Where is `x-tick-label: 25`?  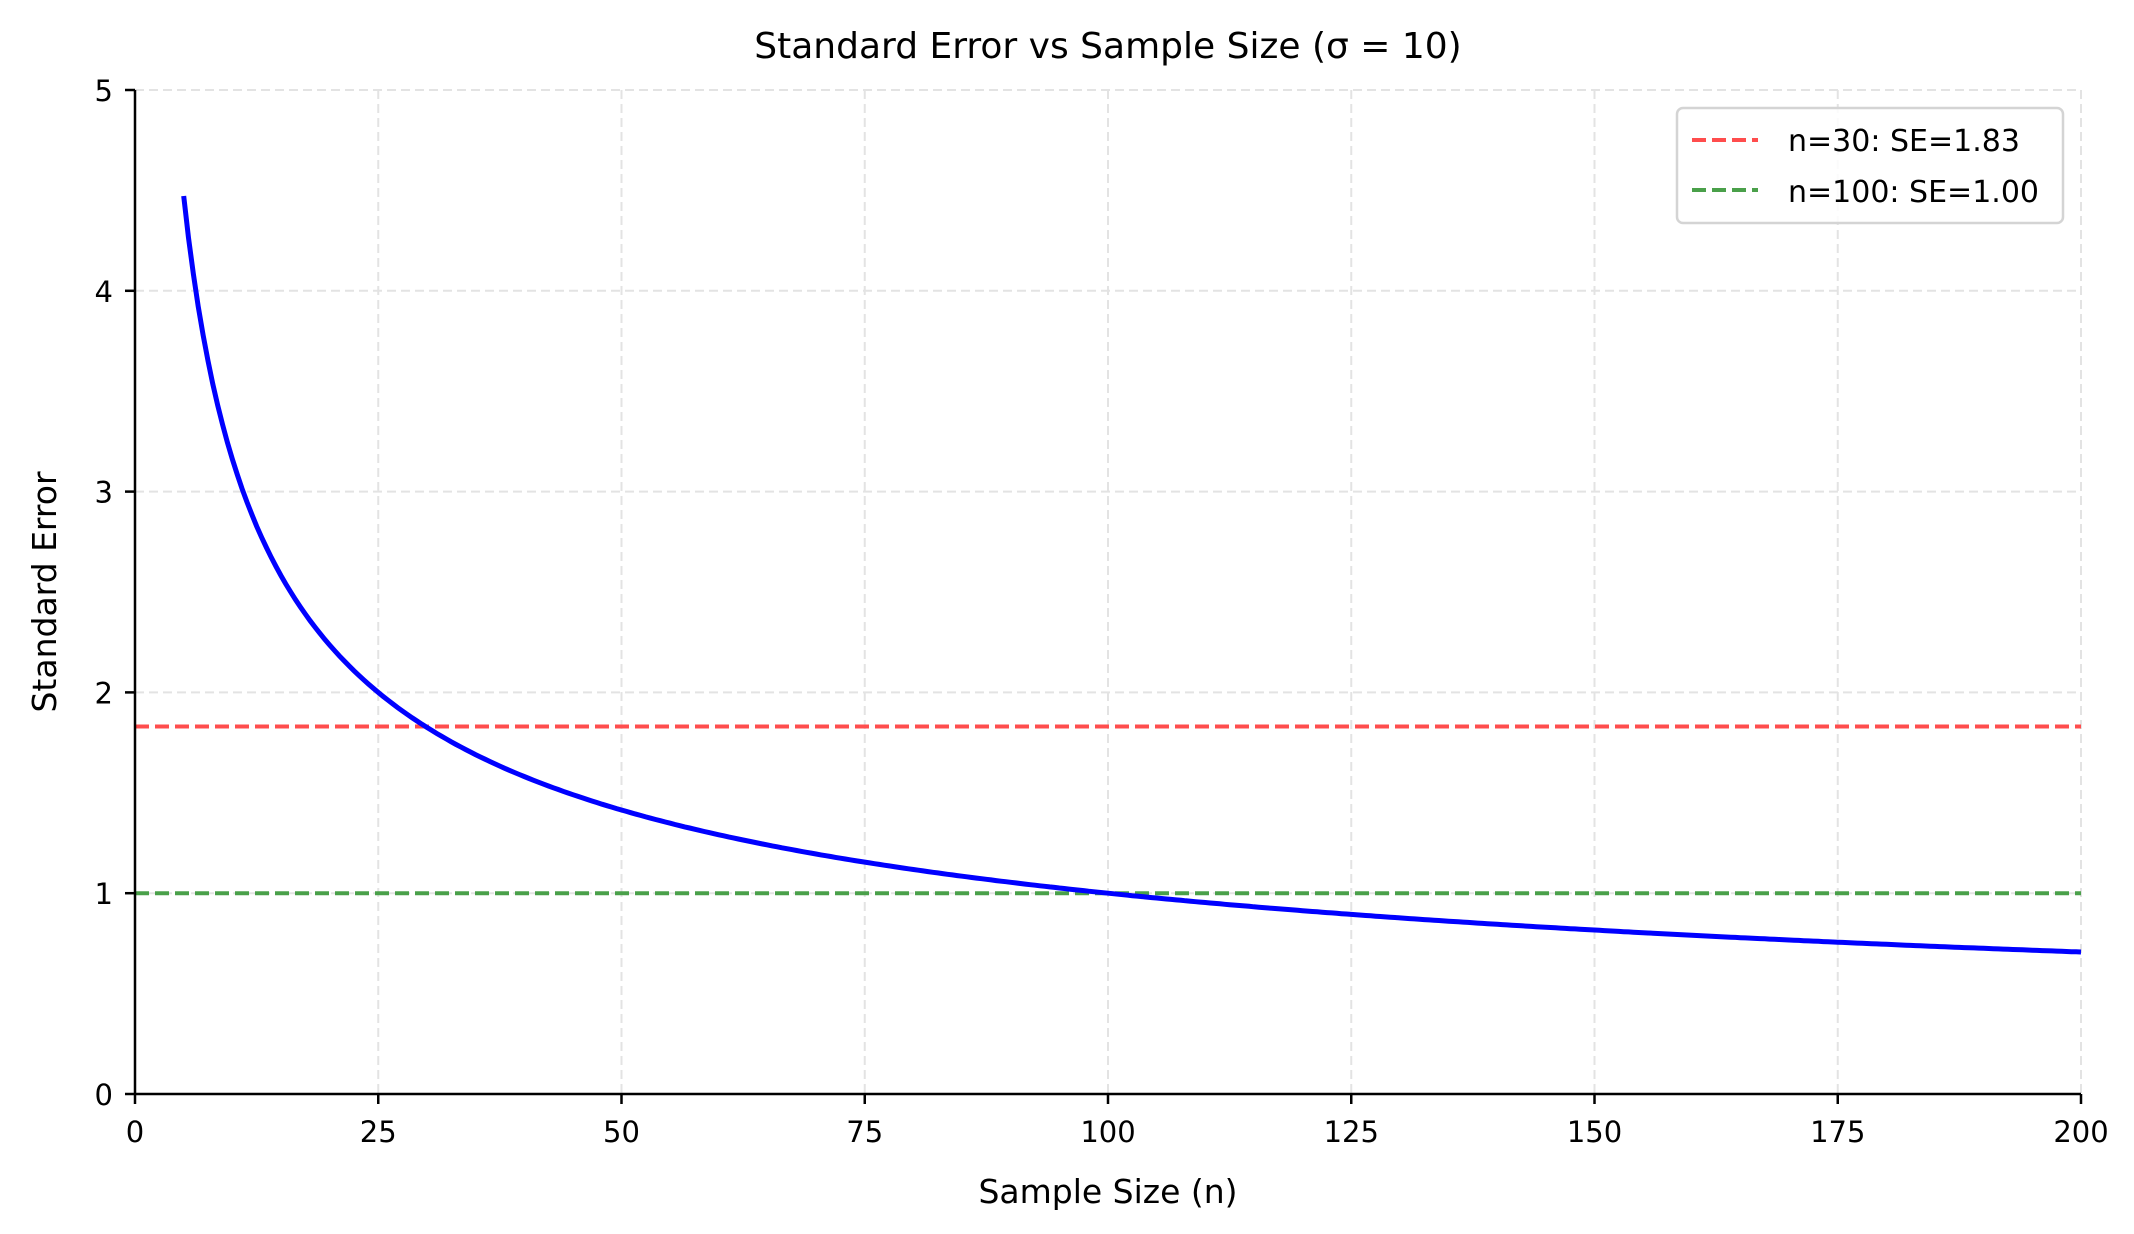
x-tick-label: 25 is located at coordinates (378, 1132).